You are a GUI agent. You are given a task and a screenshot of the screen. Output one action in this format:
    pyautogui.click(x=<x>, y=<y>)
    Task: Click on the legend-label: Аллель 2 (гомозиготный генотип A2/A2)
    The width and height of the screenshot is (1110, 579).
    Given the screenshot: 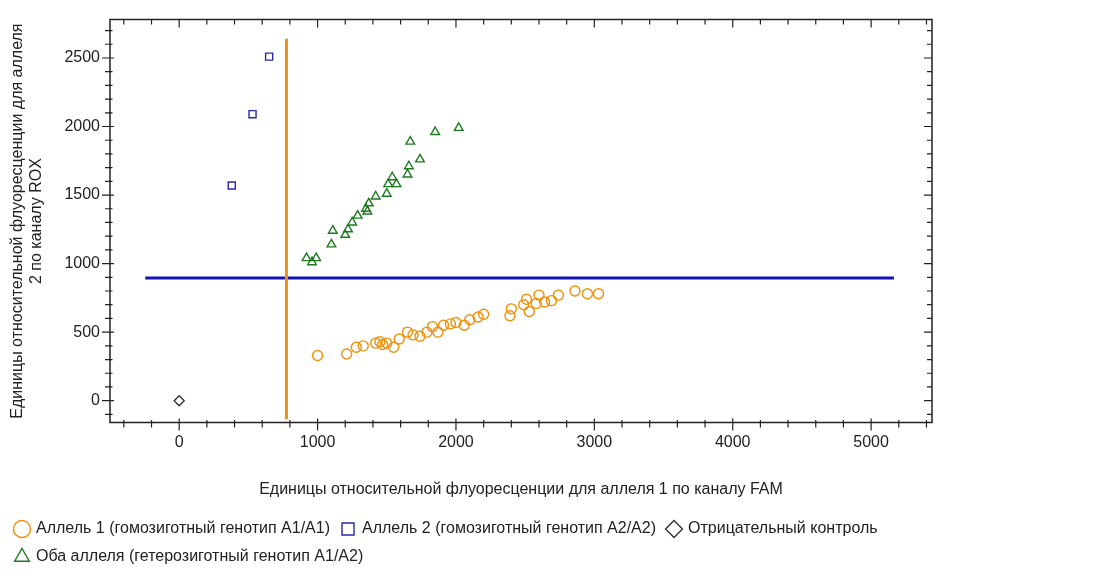 What is the action you would take?
    pyautogui.click(x=509, y=528)
    